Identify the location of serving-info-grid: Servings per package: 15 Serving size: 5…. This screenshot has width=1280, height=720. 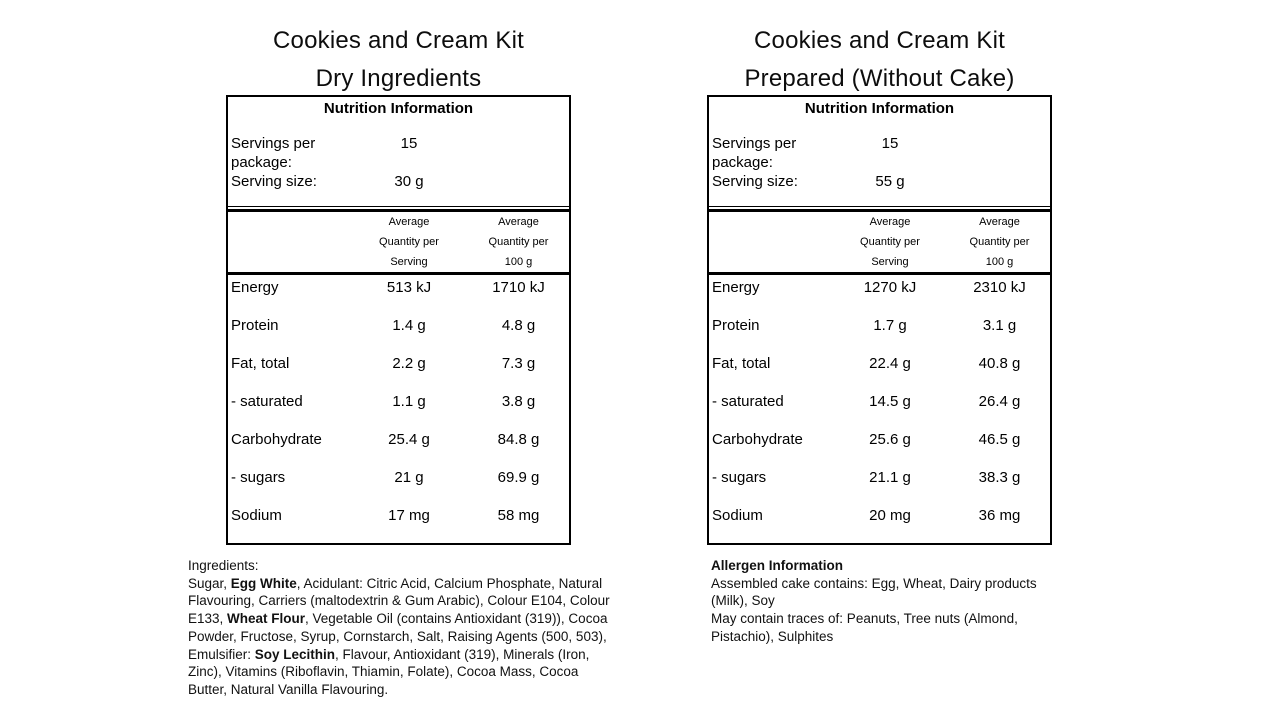
(879, 162).